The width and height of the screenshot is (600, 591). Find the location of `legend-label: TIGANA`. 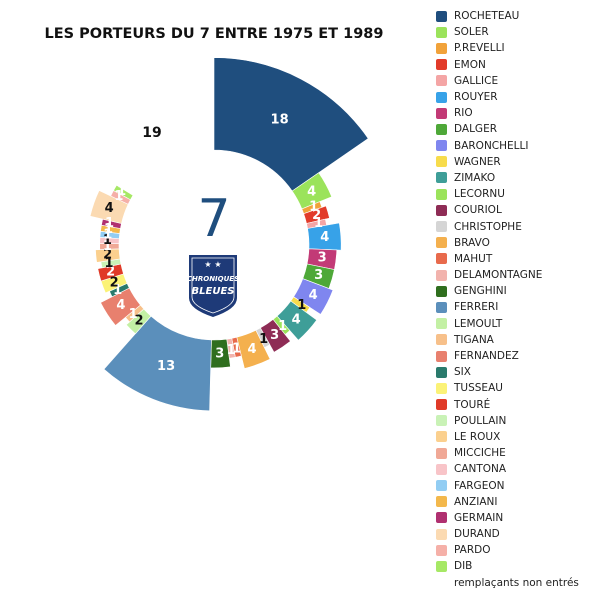

legend-label: TIGANA is located at coordinates (474, 339).